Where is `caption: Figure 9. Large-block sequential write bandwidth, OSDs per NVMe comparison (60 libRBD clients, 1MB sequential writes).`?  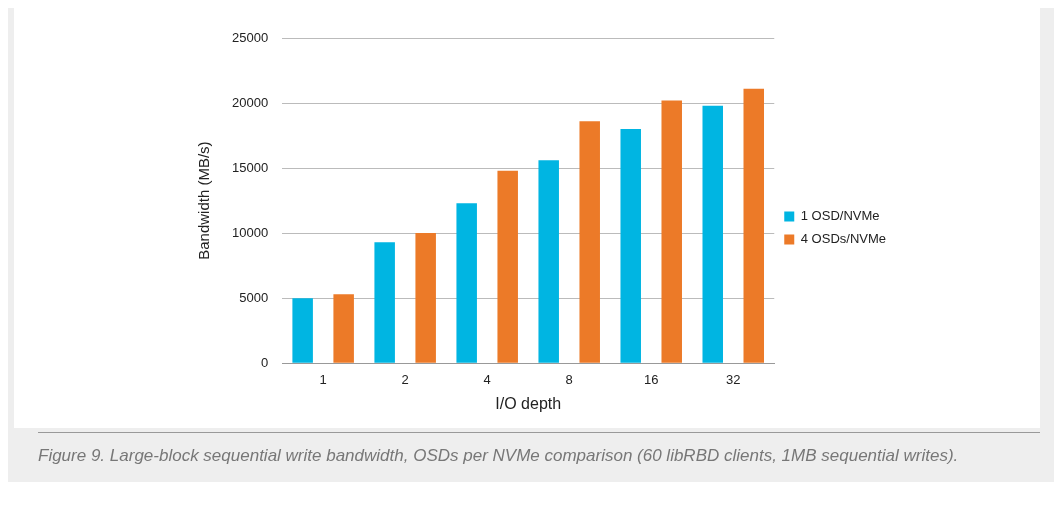
caption: Figure 9. Large-block sequential write bandwidth, OSDs per NVMe comparison (60 libRBD clients, 1MB sequential writes). is located at coordinates (499, 456).